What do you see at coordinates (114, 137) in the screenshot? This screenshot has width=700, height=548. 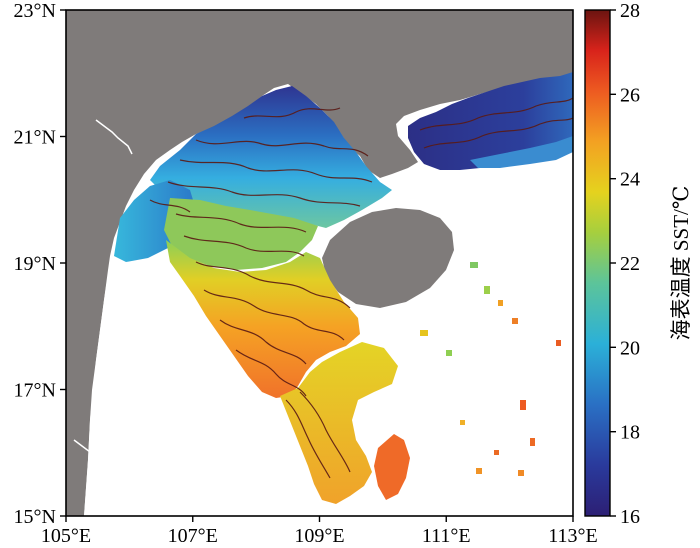 I see `river-west` at bounding box center [114, 137].